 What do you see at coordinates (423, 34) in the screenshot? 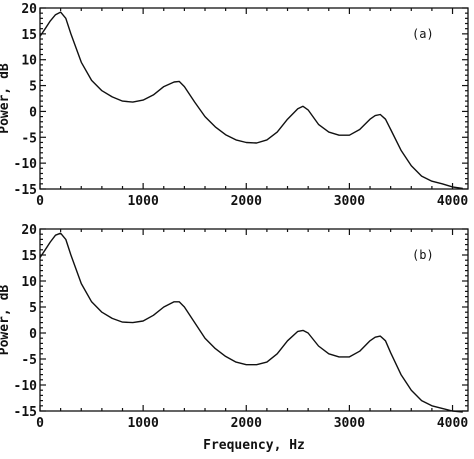
I see `panel-label: (a)` at bounding box center [423, 34].